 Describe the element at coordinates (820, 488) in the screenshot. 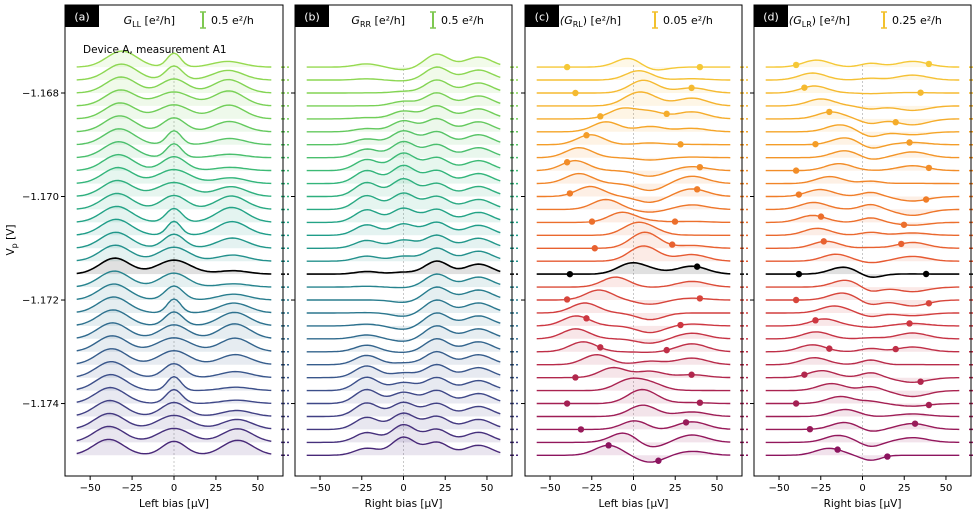

I see `x-tick-label: −25` at that location.